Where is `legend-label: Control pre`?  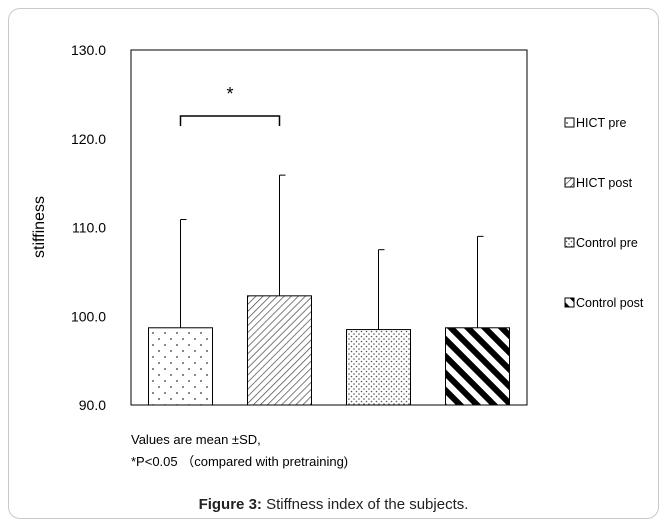
legend-label: Control pre is located at coordinates (607, 243).